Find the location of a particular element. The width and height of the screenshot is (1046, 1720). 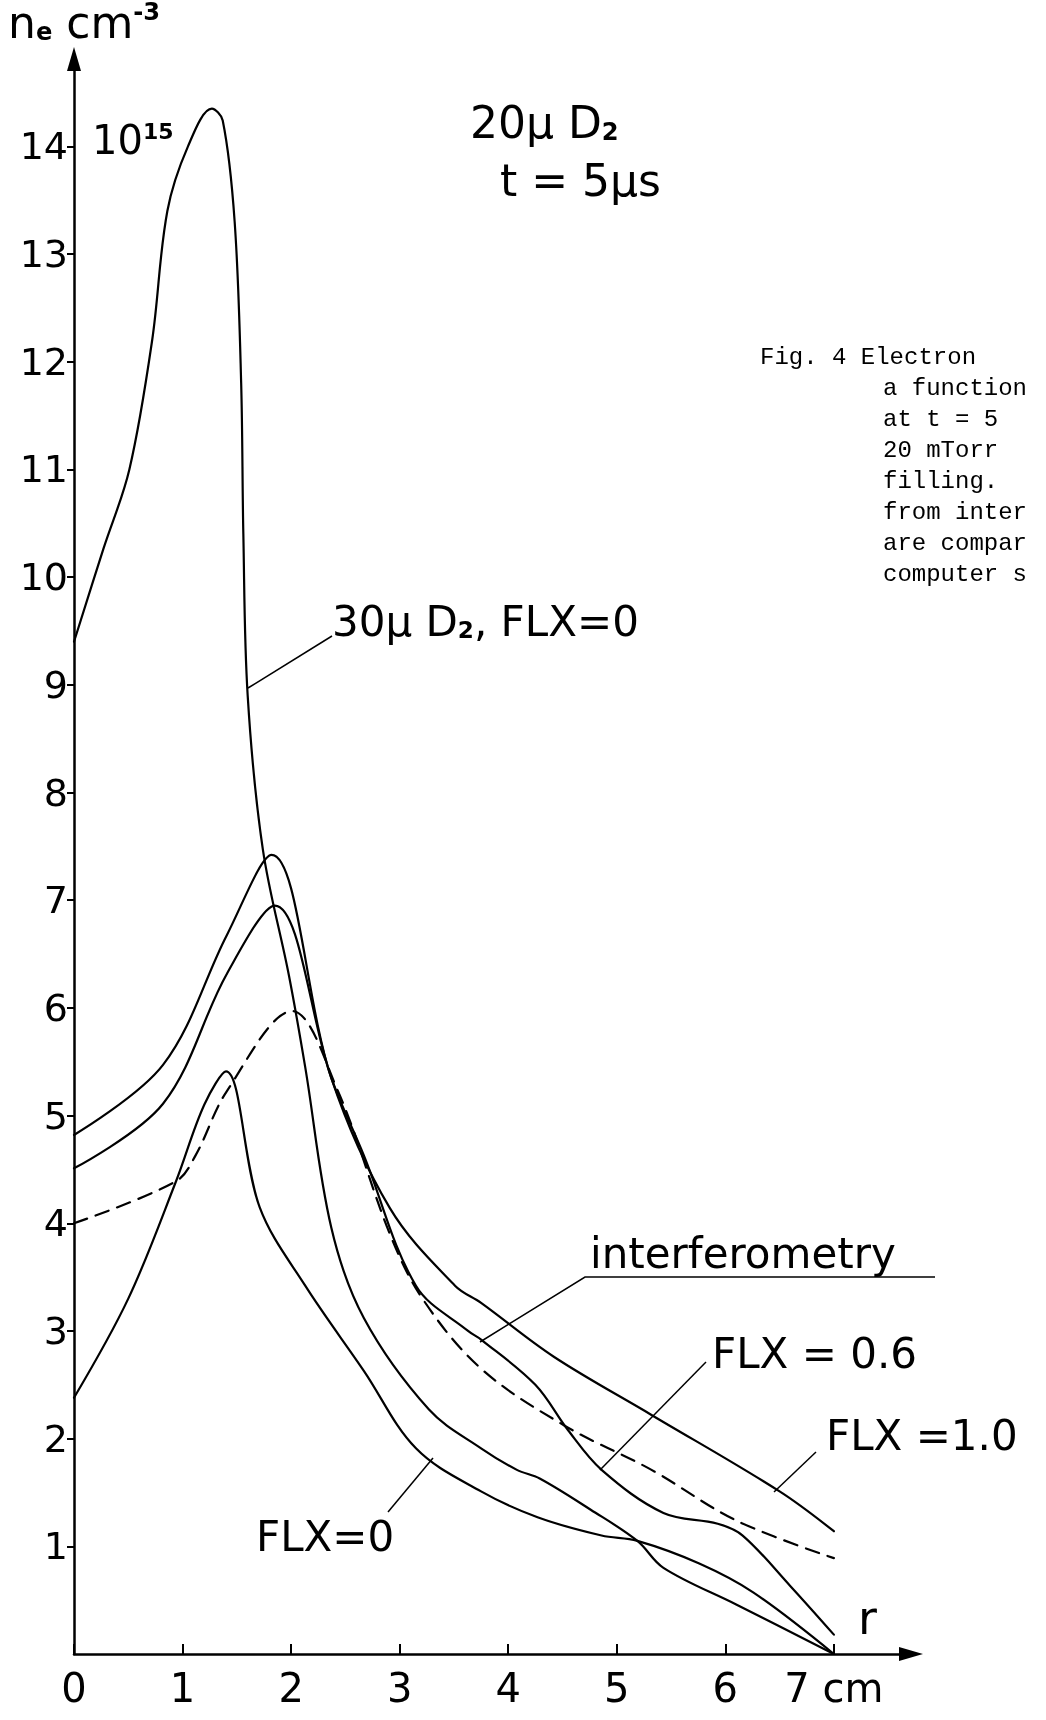

text: FLX = 0.6 is located at coordinates (815, 1353).